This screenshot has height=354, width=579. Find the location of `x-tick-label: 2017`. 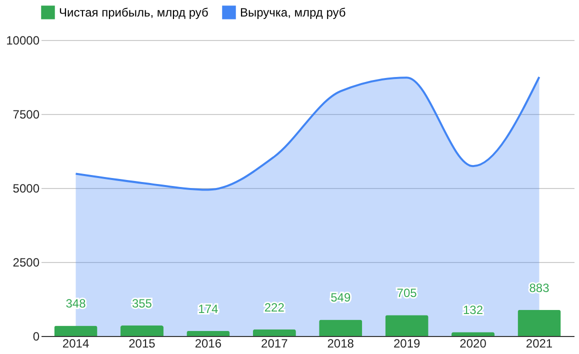

x-tick-label: 2017 is located at coordinates (274, 343).